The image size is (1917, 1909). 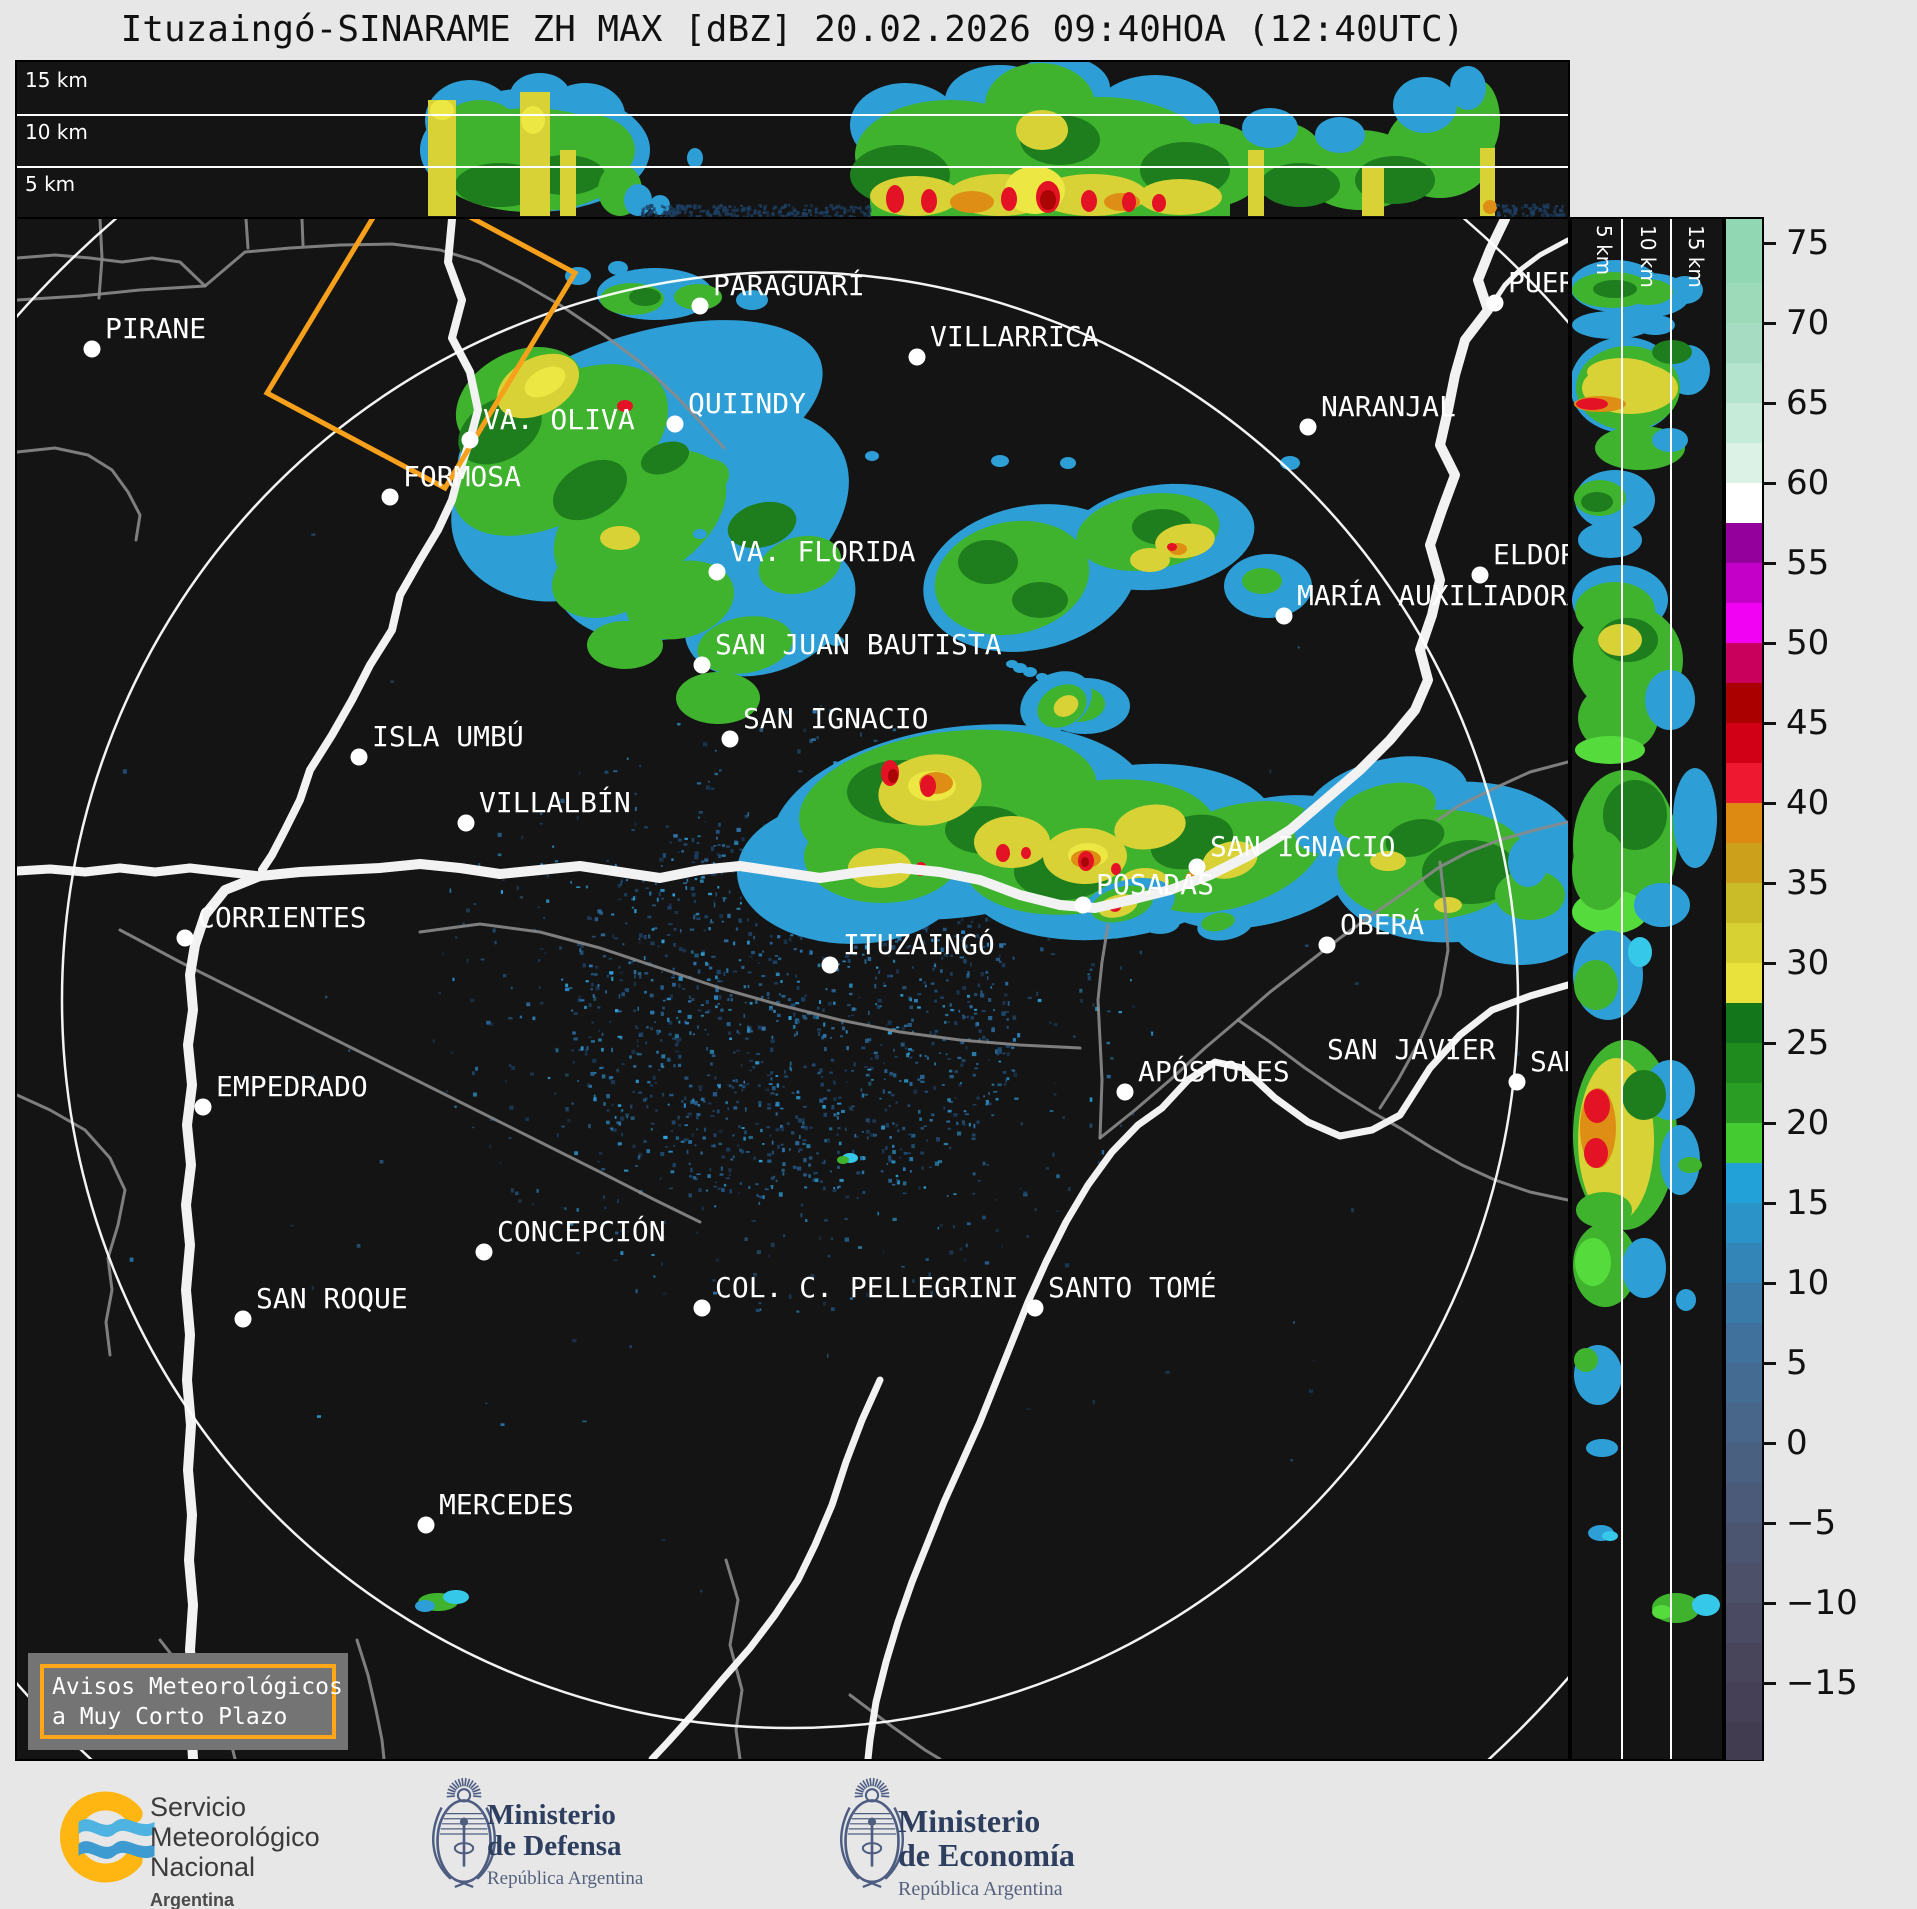 What do you see at coordinates (1388, 406) in the screenshot?
I see `city-label: NARANJAL` at bounding box center [1388, 406].